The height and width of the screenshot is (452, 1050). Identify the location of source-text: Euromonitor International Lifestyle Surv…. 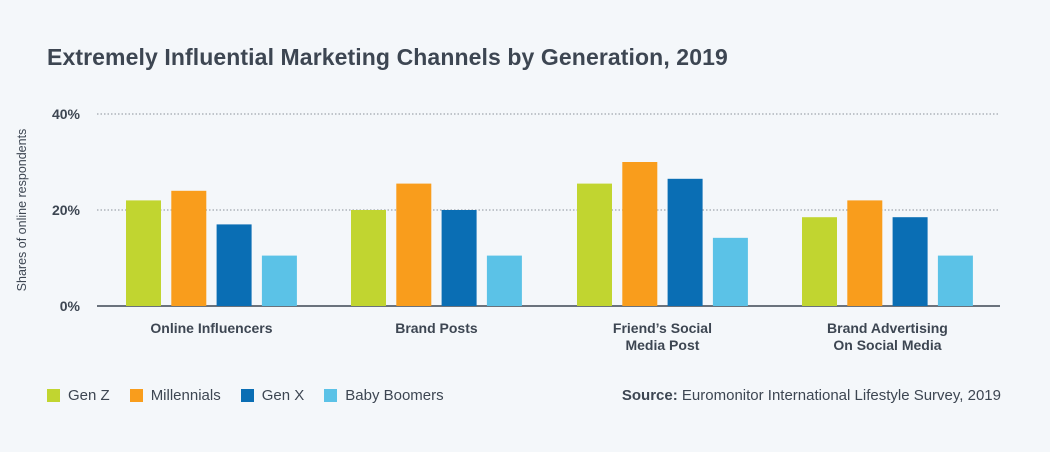
(841, 395).